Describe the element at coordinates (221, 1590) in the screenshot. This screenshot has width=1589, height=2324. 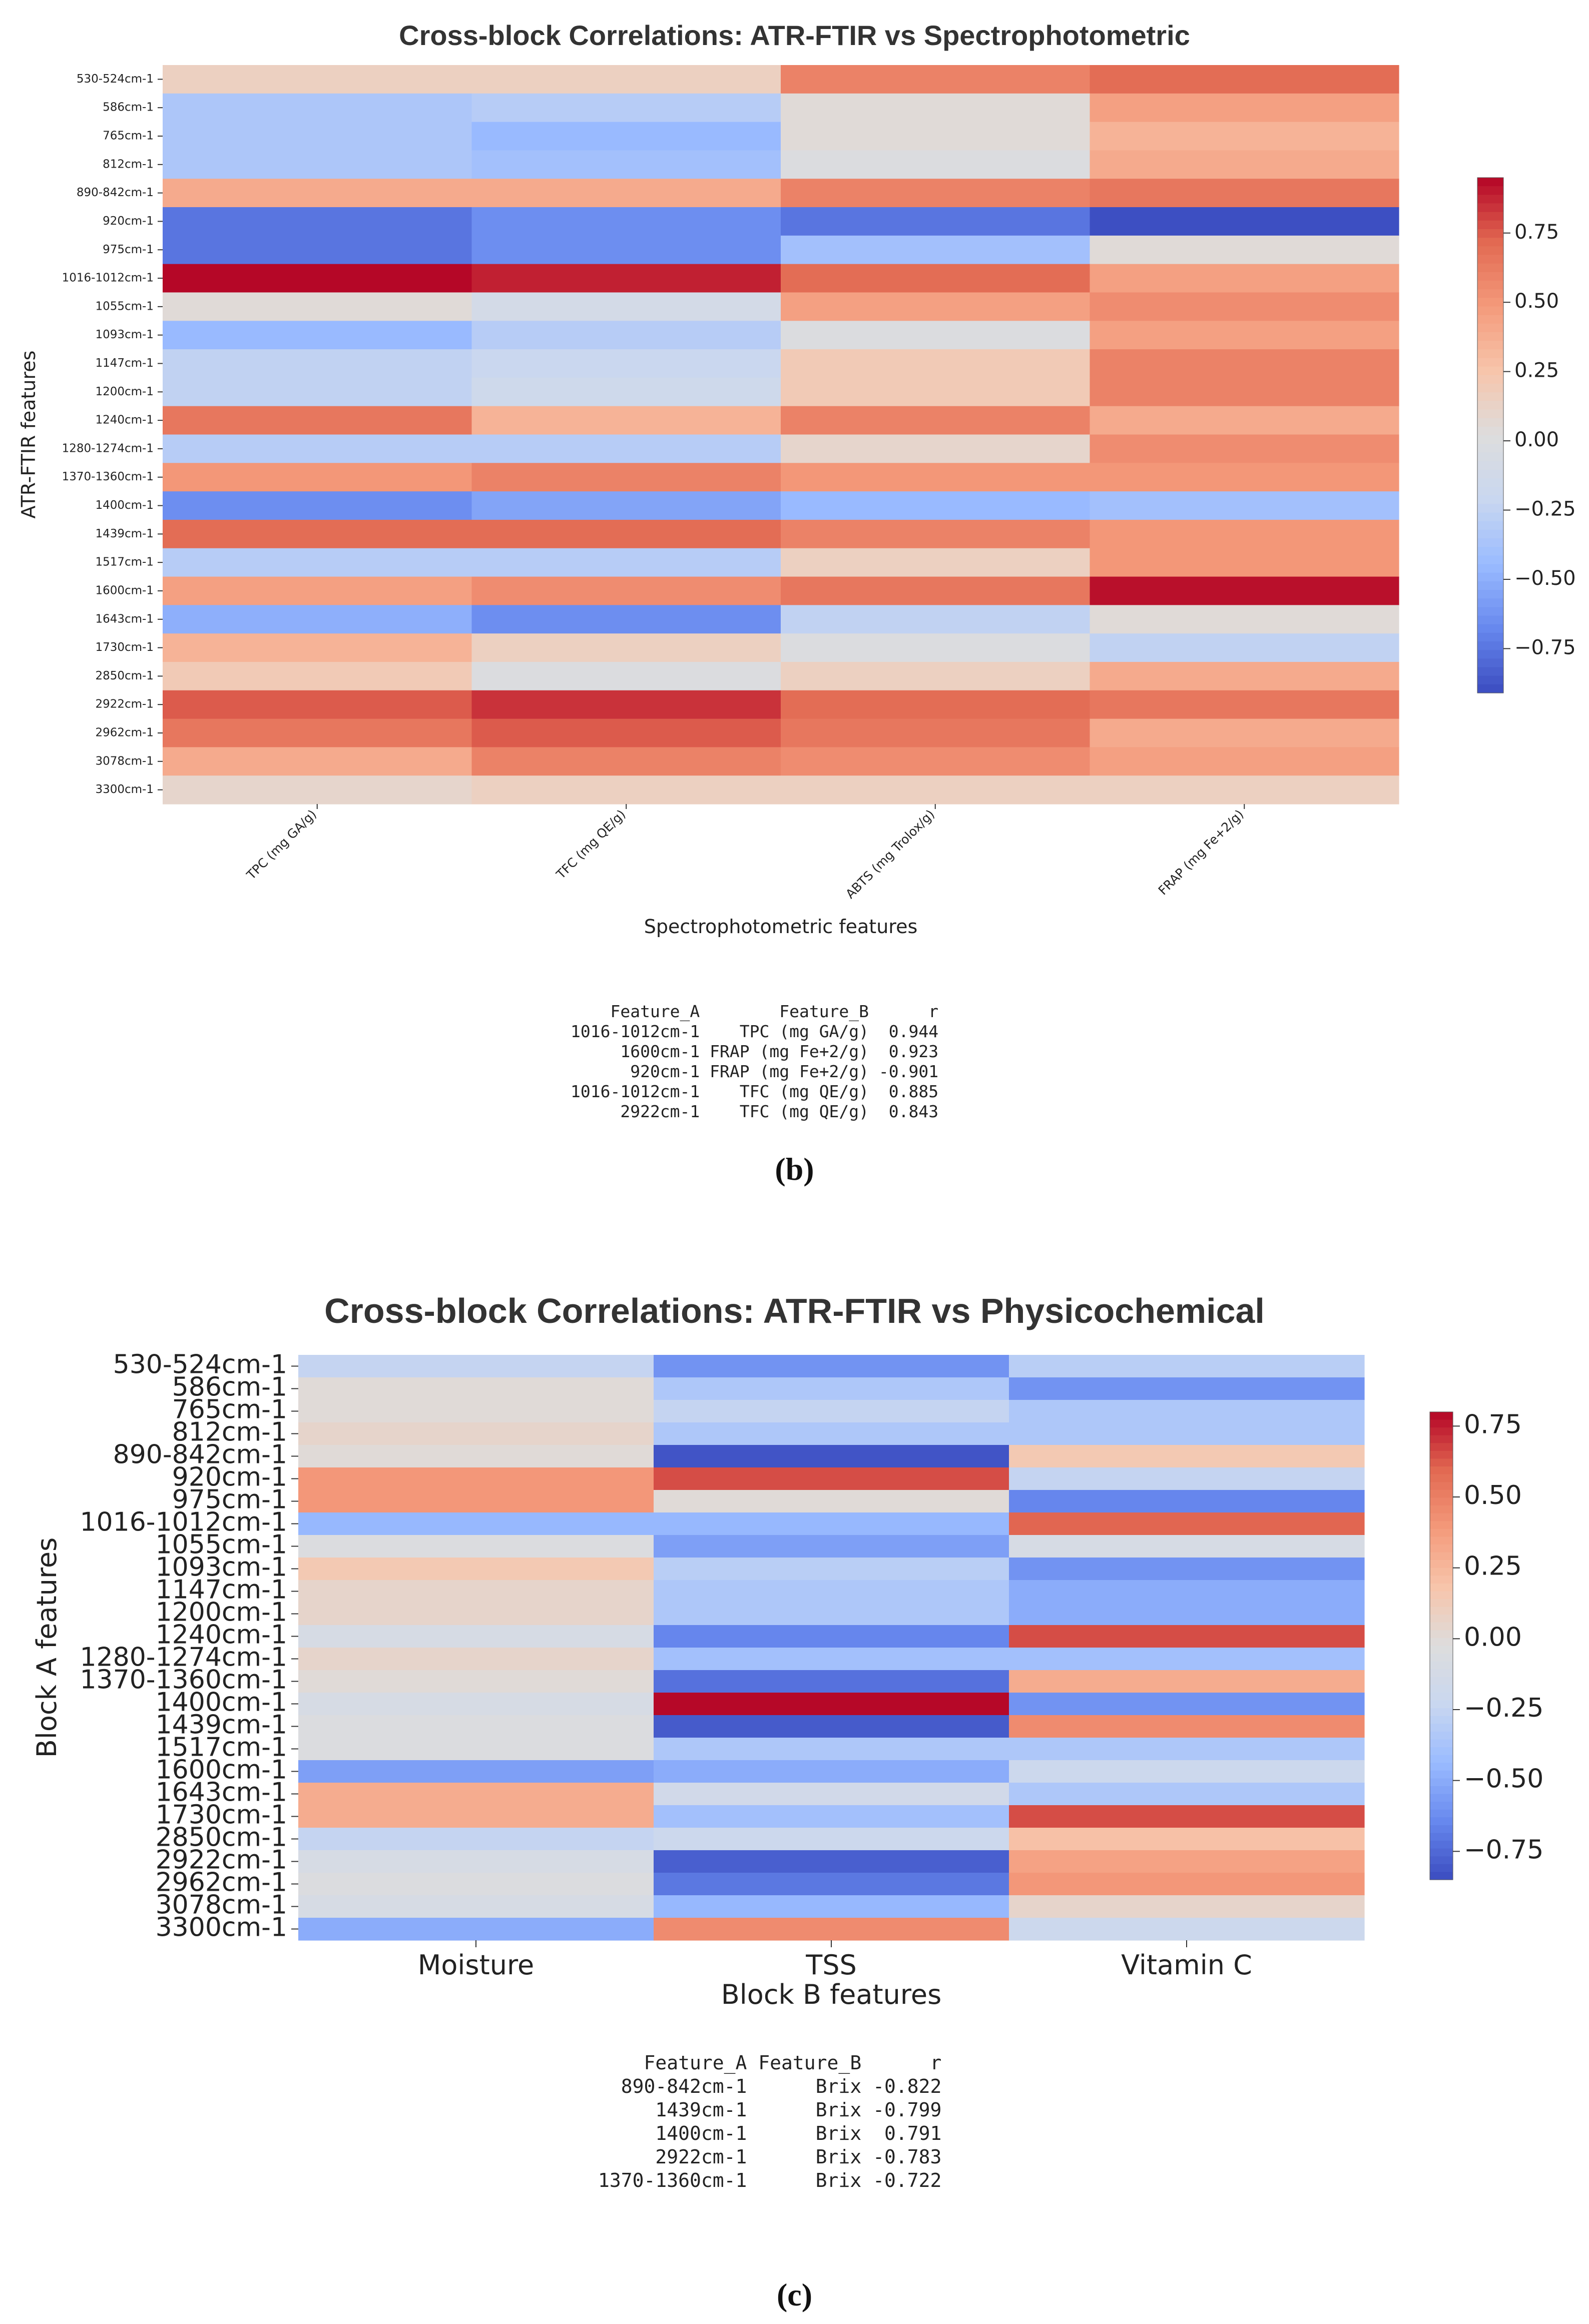
I see `y-tick-label: 1147cm-1` at that location.